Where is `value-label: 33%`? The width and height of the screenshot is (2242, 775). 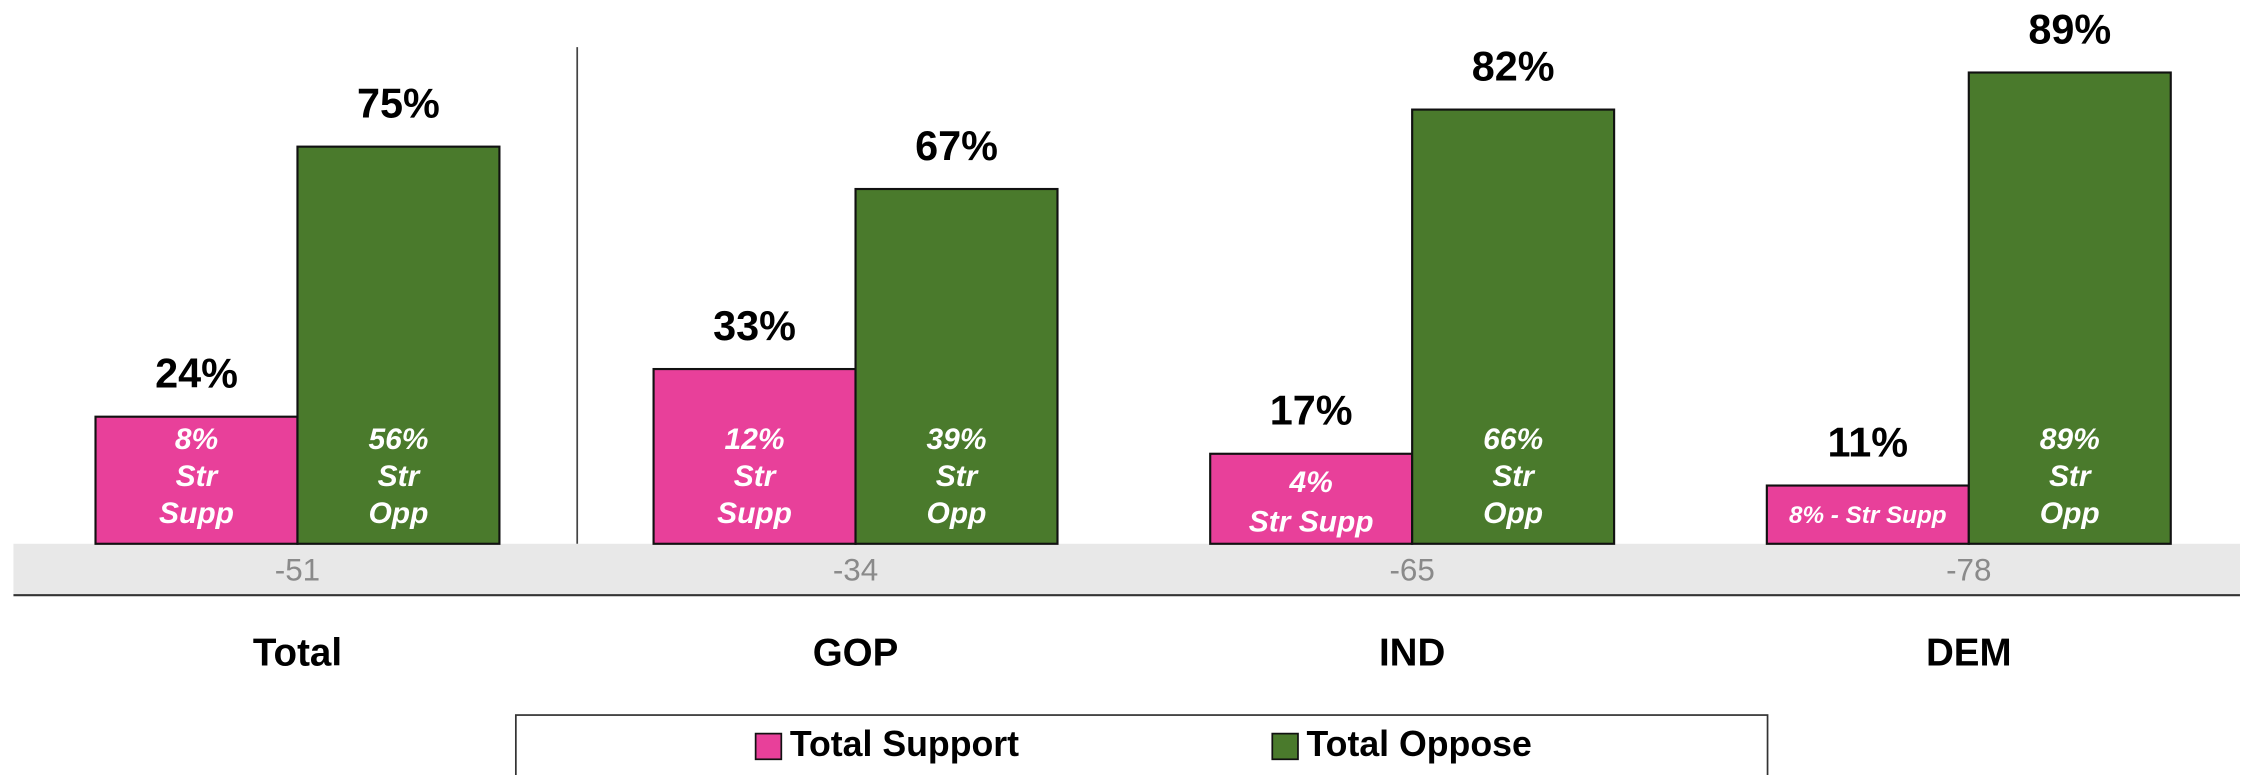
value-label: 33% is located at coordinates (754, 326).